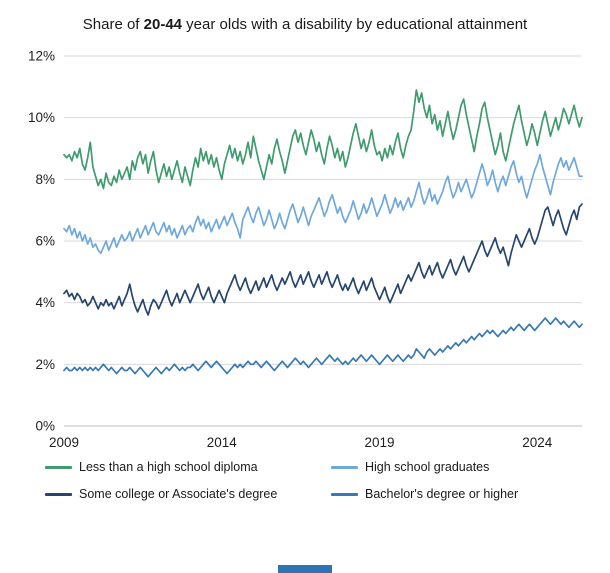  I want to click on legend-label: Bachelor's degree or higher, so click(442, 494).